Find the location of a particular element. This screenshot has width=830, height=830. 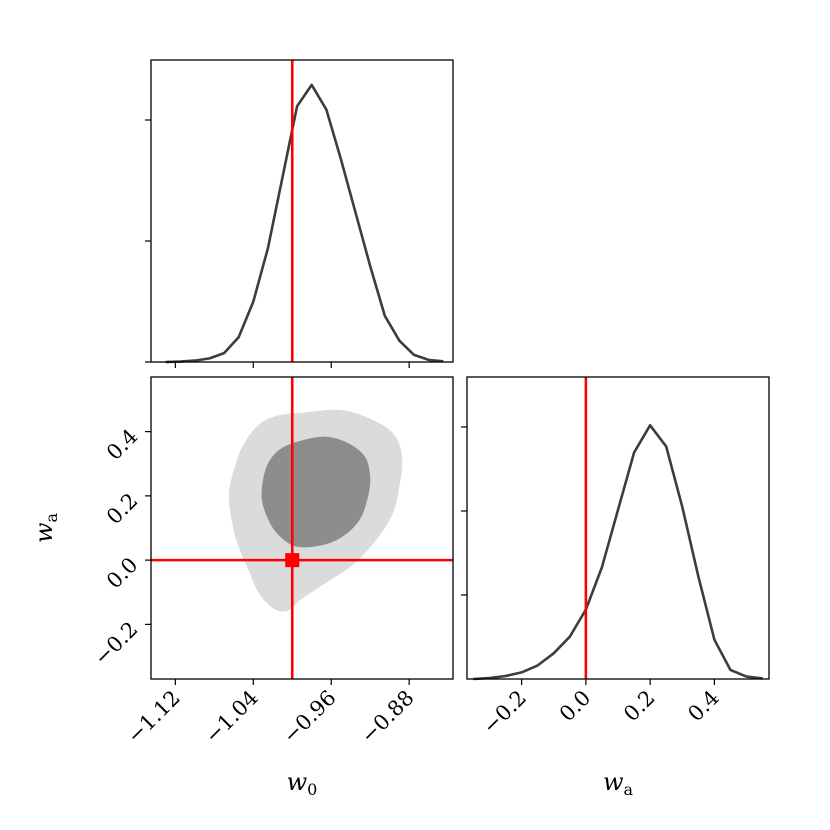

joint-frame is located at coordinates (302, 528).